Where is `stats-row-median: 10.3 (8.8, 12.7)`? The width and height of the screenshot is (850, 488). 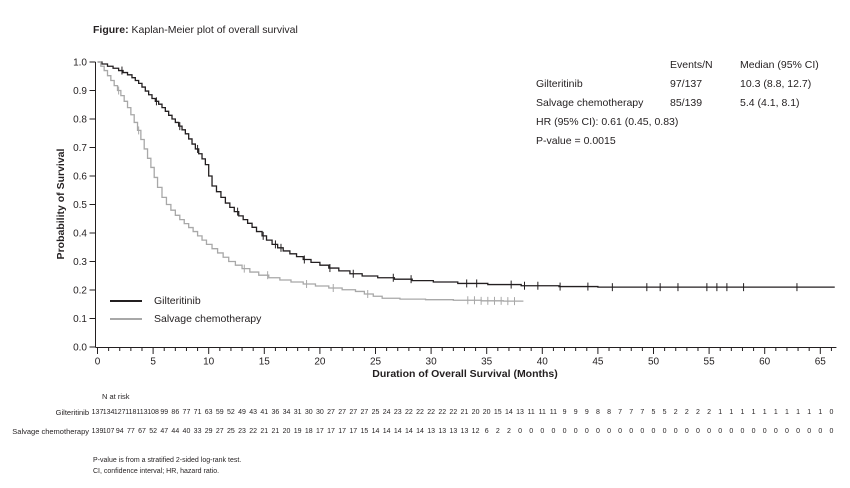 stats-row-median: 10.3 (8.8, 12.7) is located at coordinates (776, 84).